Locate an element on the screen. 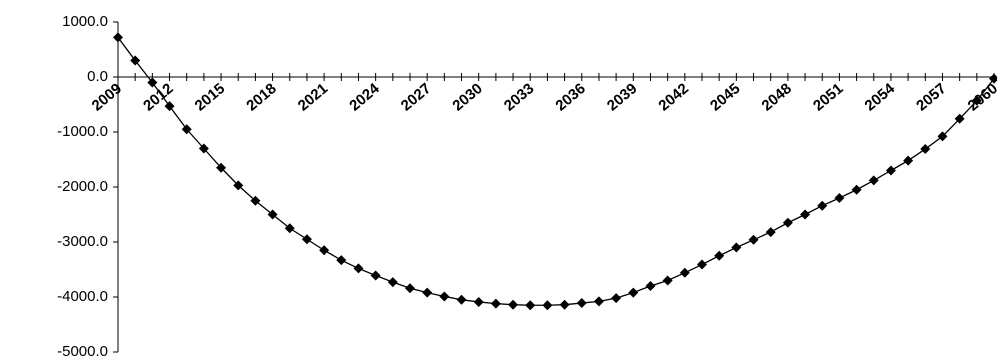 This screenshot has width=997, height=363. x-tick-label: 2036 is located at coordinates (570, 97).